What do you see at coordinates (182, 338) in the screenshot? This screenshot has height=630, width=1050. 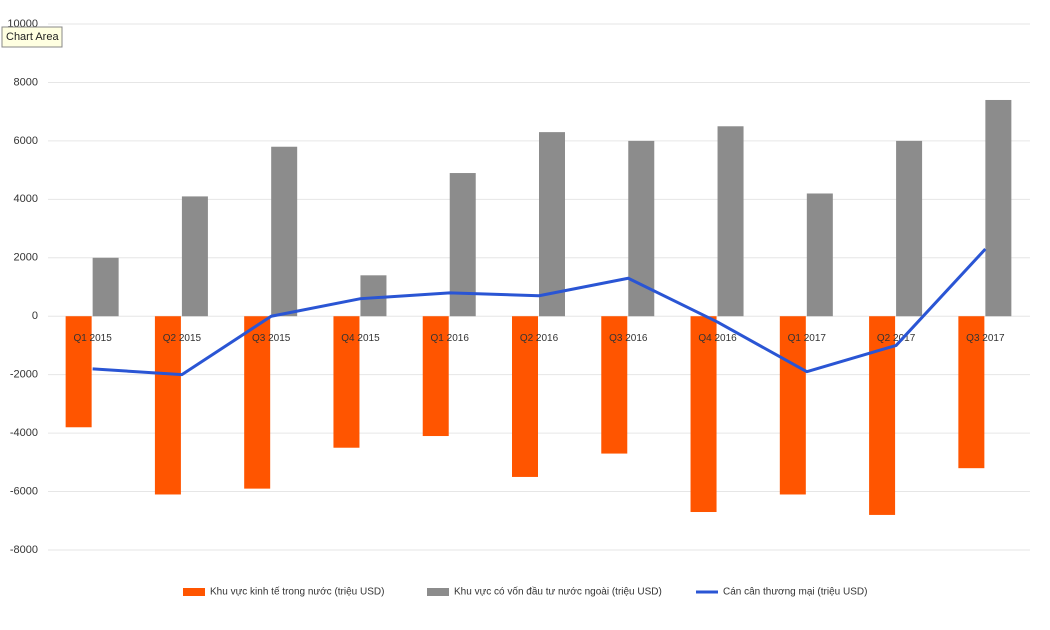 I see `x-tick-label: Q2 2015` at bounding box center [182, 338].